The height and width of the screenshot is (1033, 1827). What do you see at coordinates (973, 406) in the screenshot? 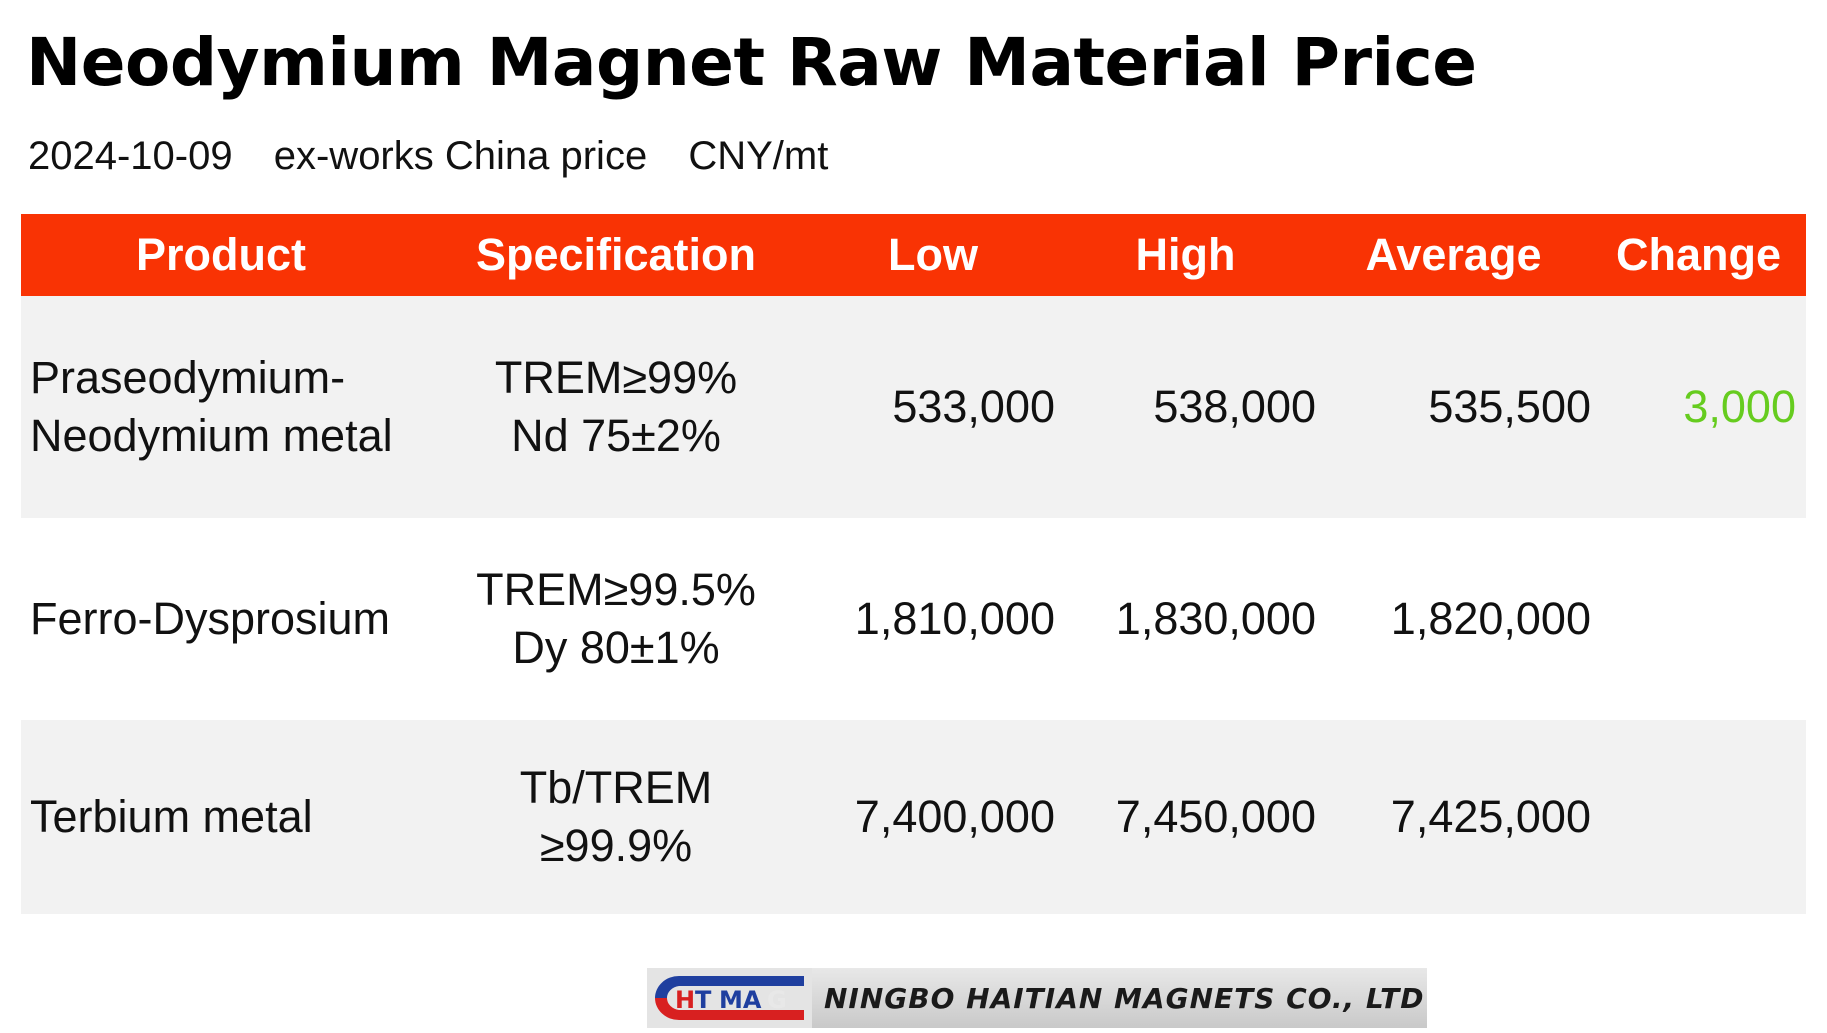
I see `low-price-cell: 533,000` at bounding box center [973, 406].